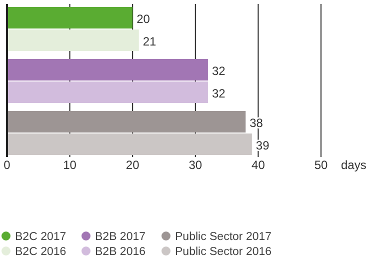 The width and height of the screenshot is (372, 260). What do you see at coordinates (7, 165) in the screenshot?
I see `x-tick-label: 0` at bounding box center [7, 165].